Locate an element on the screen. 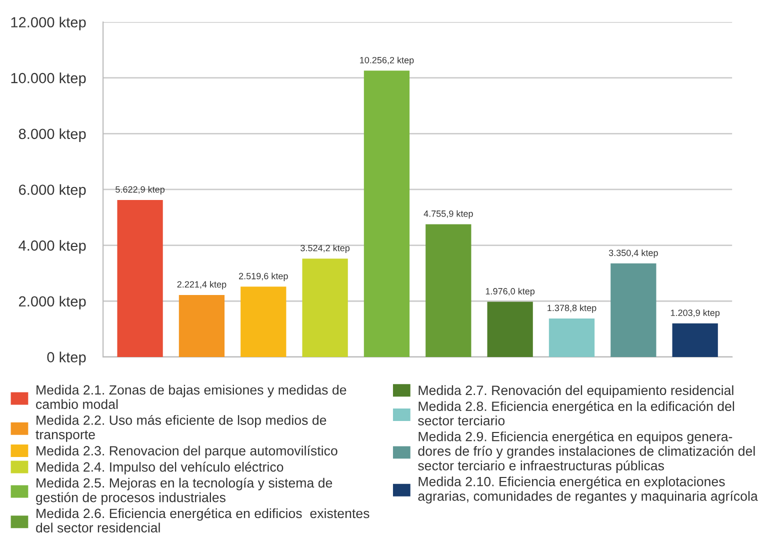 The height and width of the screenshot is (550, 769). y-tick-label: 2.000 ktep is located at coordinates (52, 303).